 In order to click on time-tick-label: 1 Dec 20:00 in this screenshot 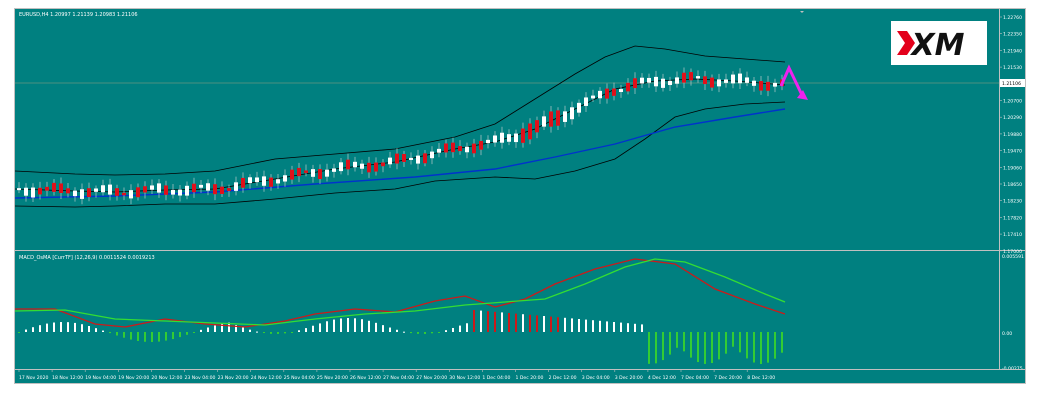, I will do `click(530, 378)`.